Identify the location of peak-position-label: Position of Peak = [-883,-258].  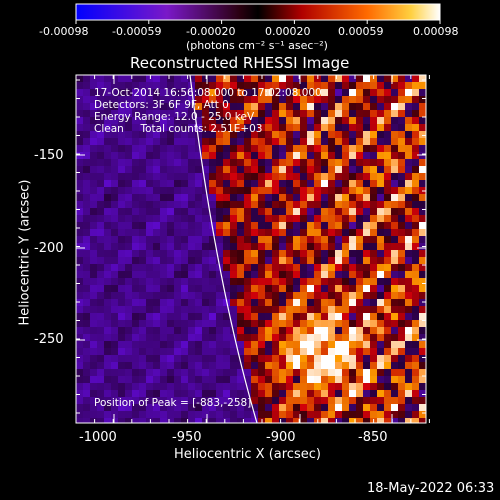
(173, 403).